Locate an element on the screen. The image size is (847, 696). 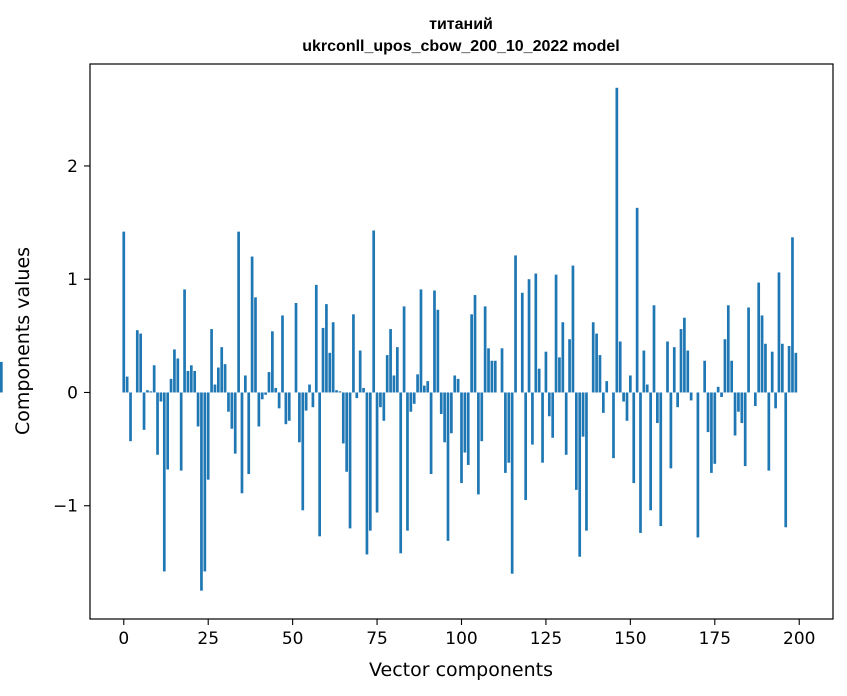
y-tick-label: 1 is located at coordinates (72, 280).